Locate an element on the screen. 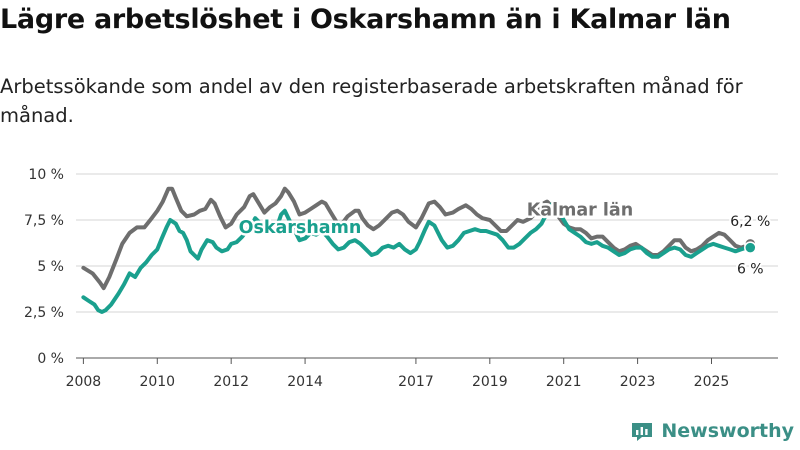 The image size is (800, 450). x-tick-label: 2012 is located at coordinates (231, 382).